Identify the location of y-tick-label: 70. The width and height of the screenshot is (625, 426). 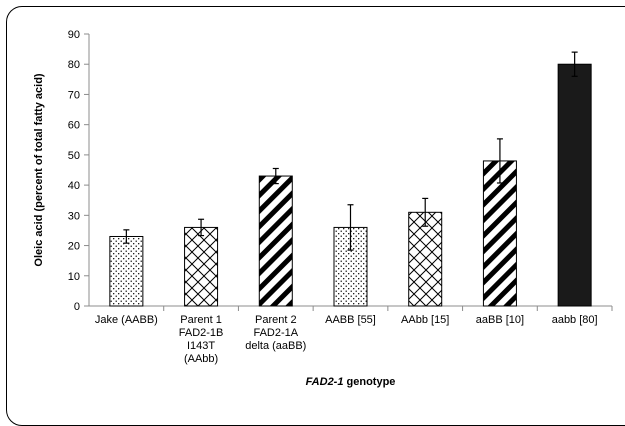
(74, 95).